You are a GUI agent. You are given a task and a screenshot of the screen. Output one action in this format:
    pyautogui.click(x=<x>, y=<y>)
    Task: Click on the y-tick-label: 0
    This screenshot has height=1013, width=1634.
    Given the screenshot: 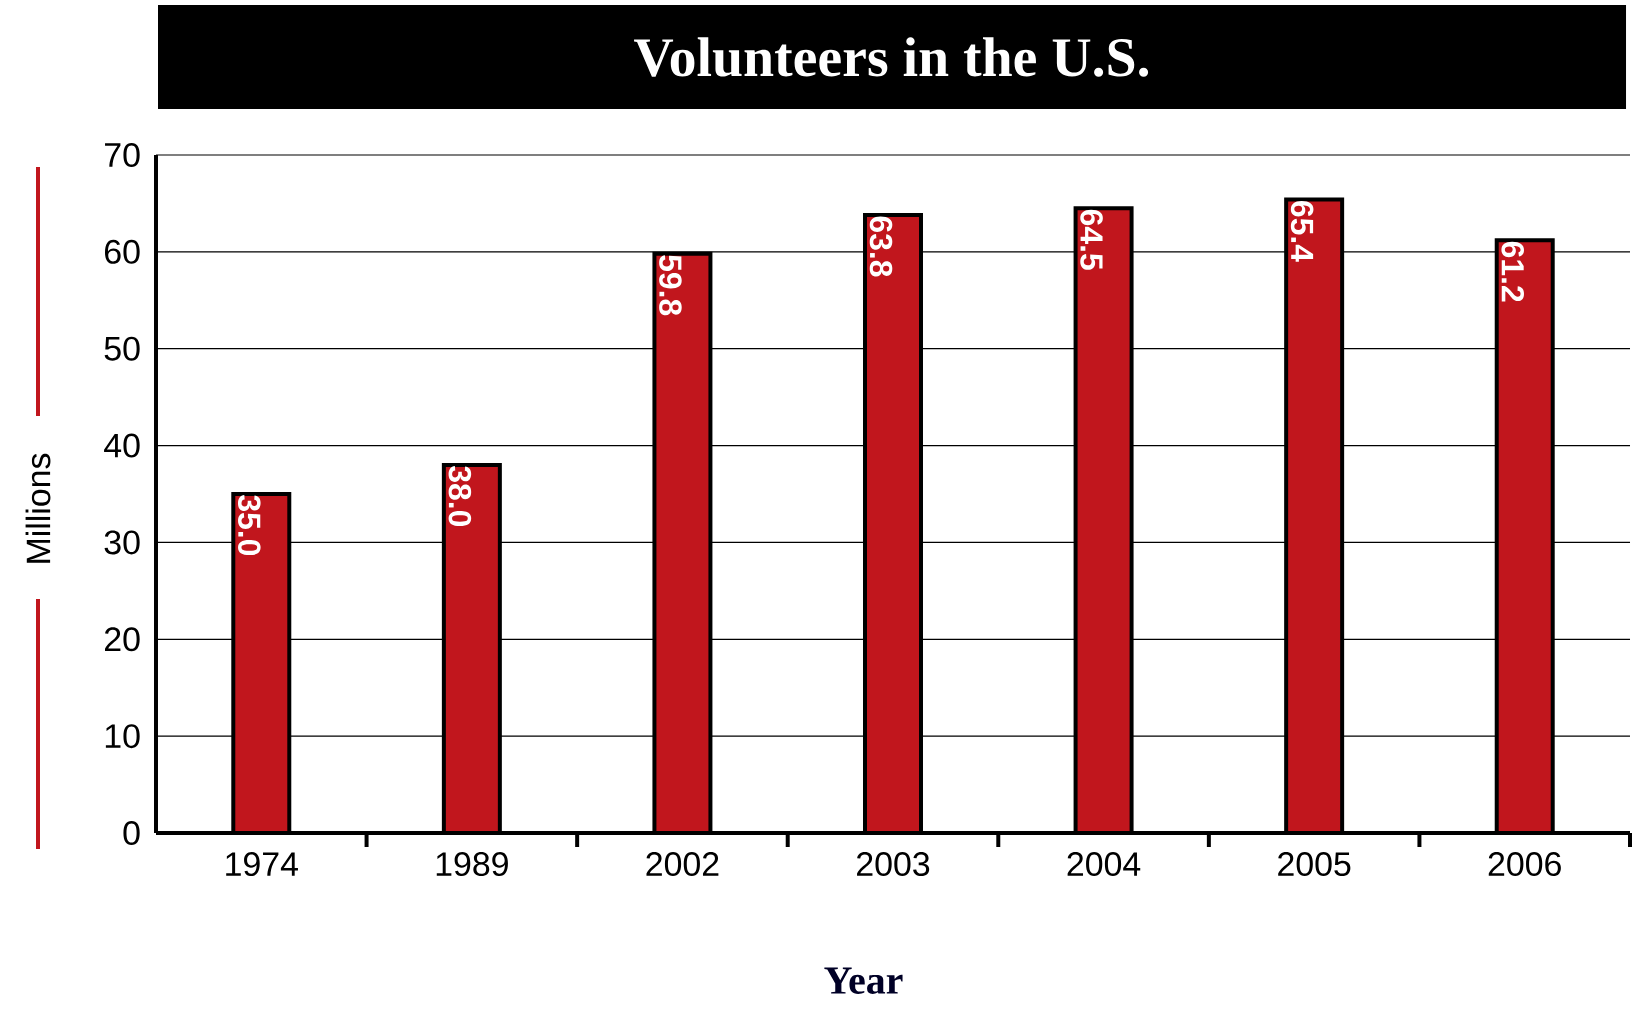 What is the action you would take?
    pyautogui.click(x=131, y=833)
    